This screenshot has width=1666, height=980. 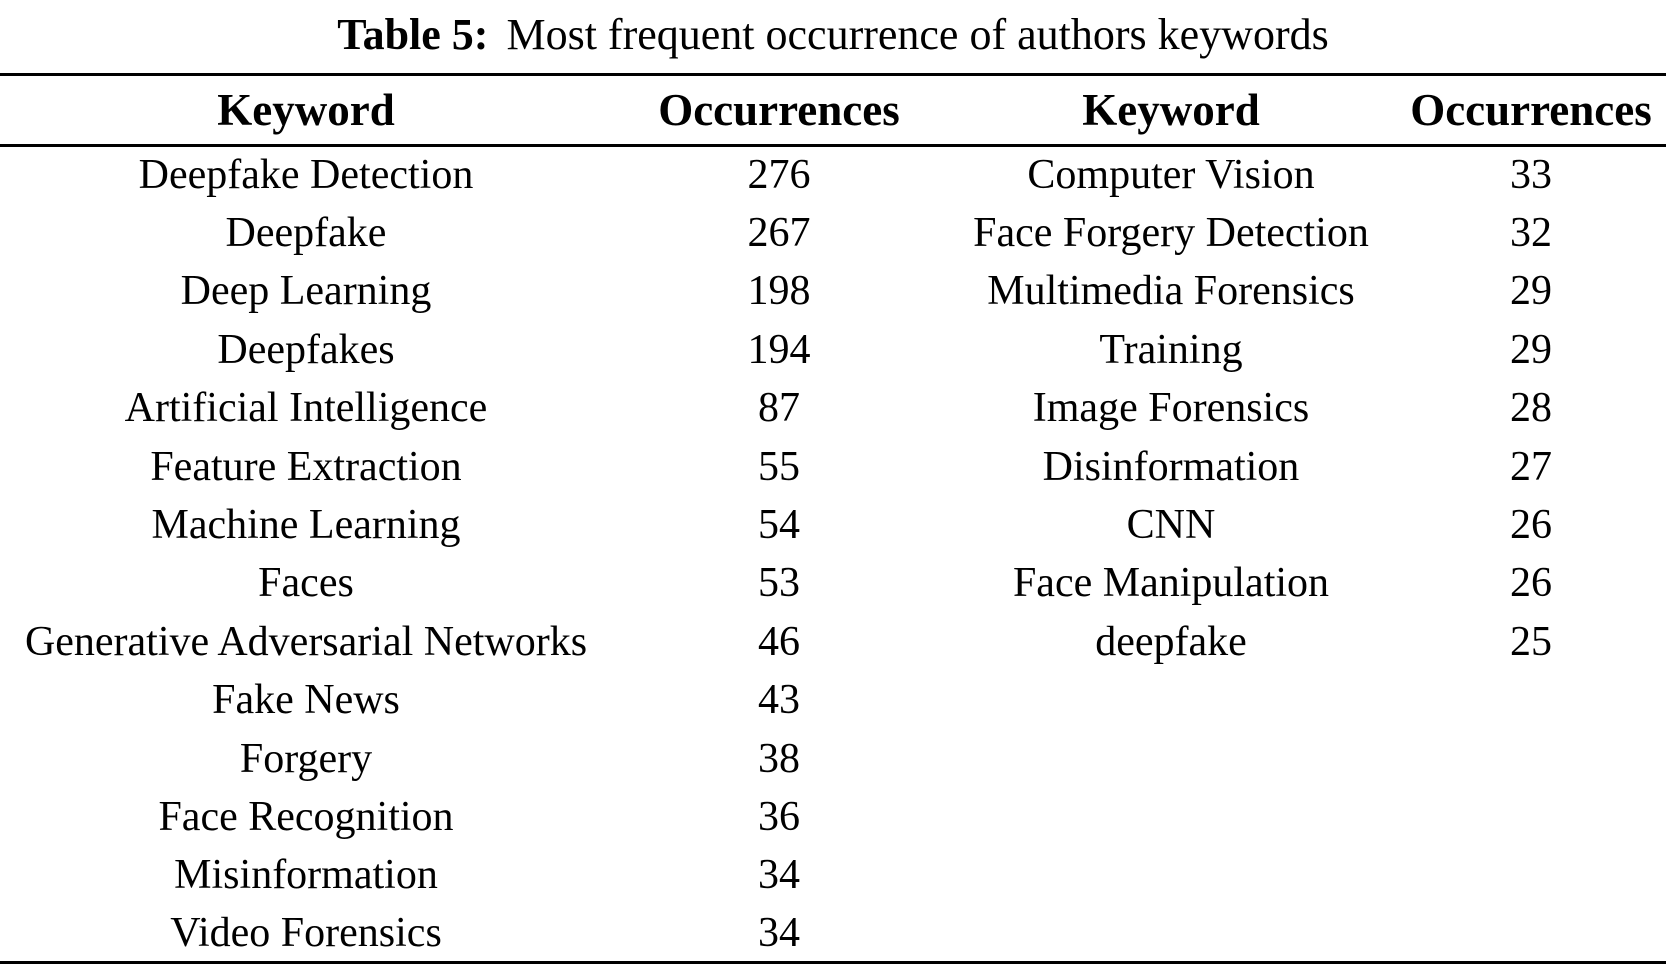 What do you see at coordinates (833, 758) in the screenshot?
I see `table-row: Forgery 38` at bounding box center [833, 758].